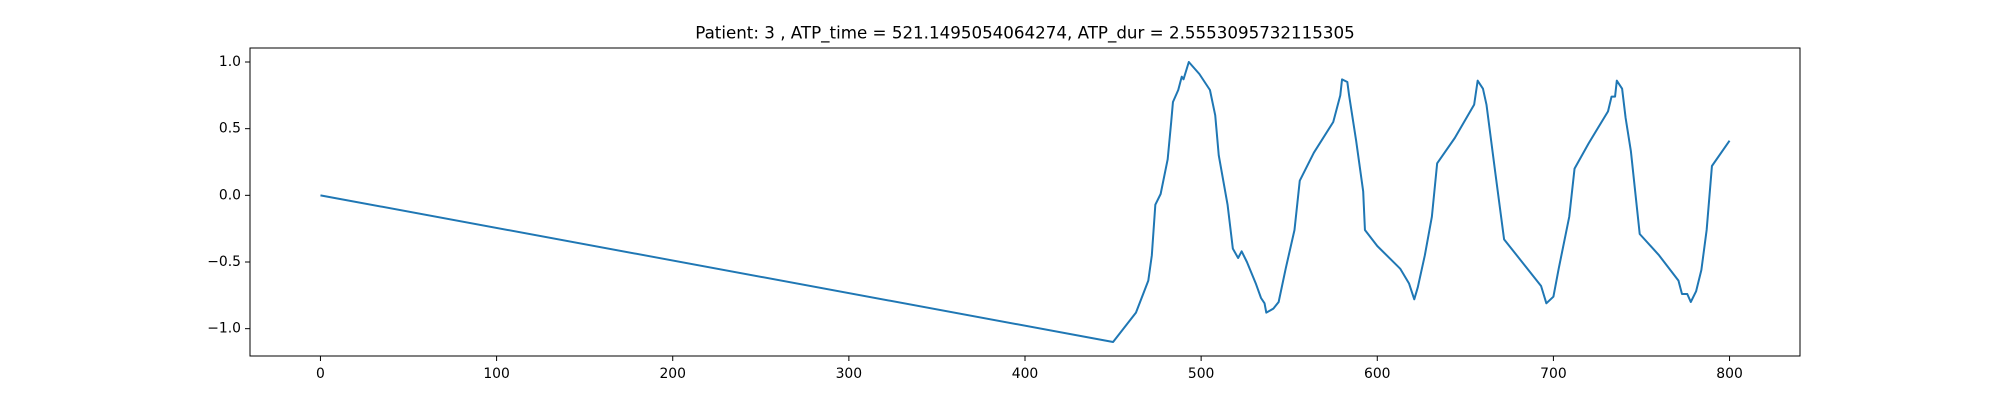 This screenshot has height=400, width=2000. What do you see at coordinates (320, 374) in the screenshot?
I see `x-tick-label: 0` at bounding box center [320, 374].